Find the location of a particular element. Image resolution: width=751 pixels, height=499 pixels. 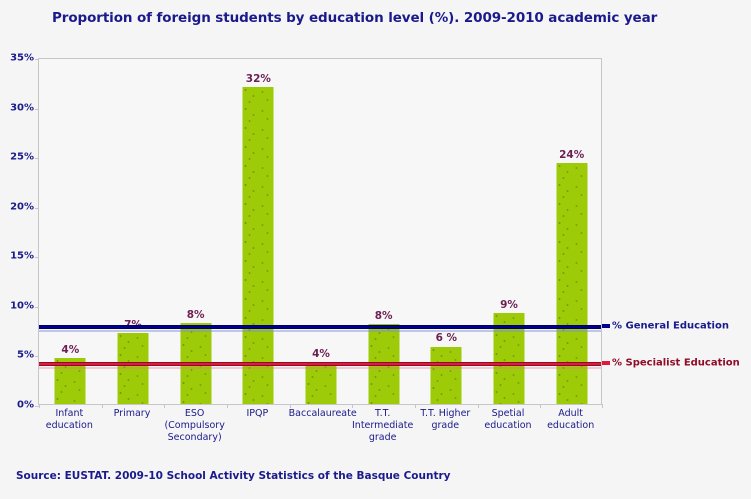

x-axis-category-line: Baccalaureate is located at coordinates (322, 413).